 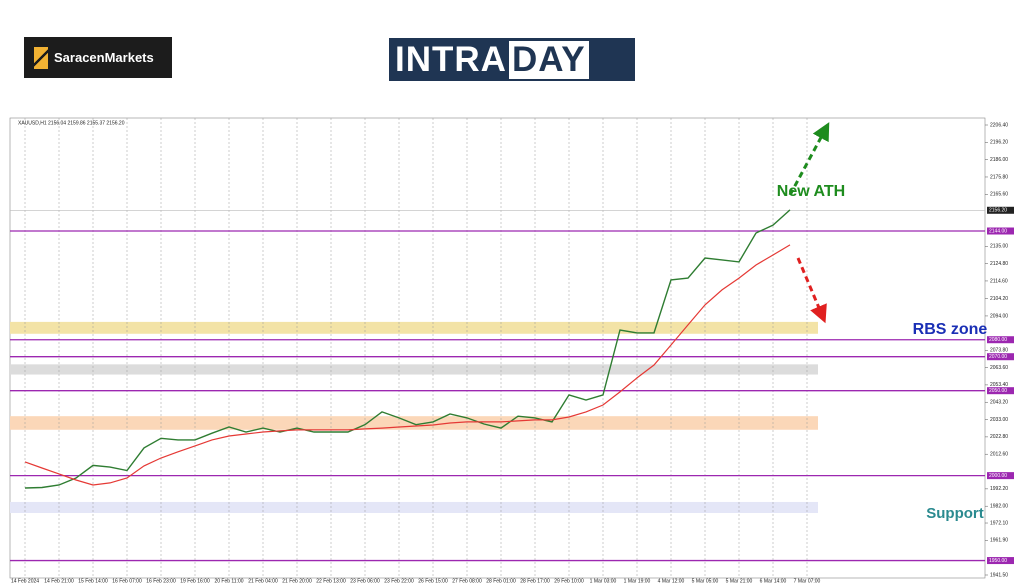 I want to click on annotation: RBS zone, so click(x=950, y=329).